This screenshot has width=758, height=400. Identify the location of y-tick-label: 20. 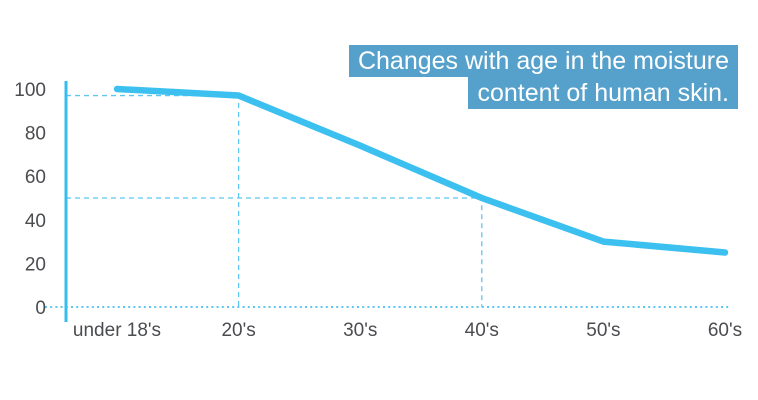
(35, 264).